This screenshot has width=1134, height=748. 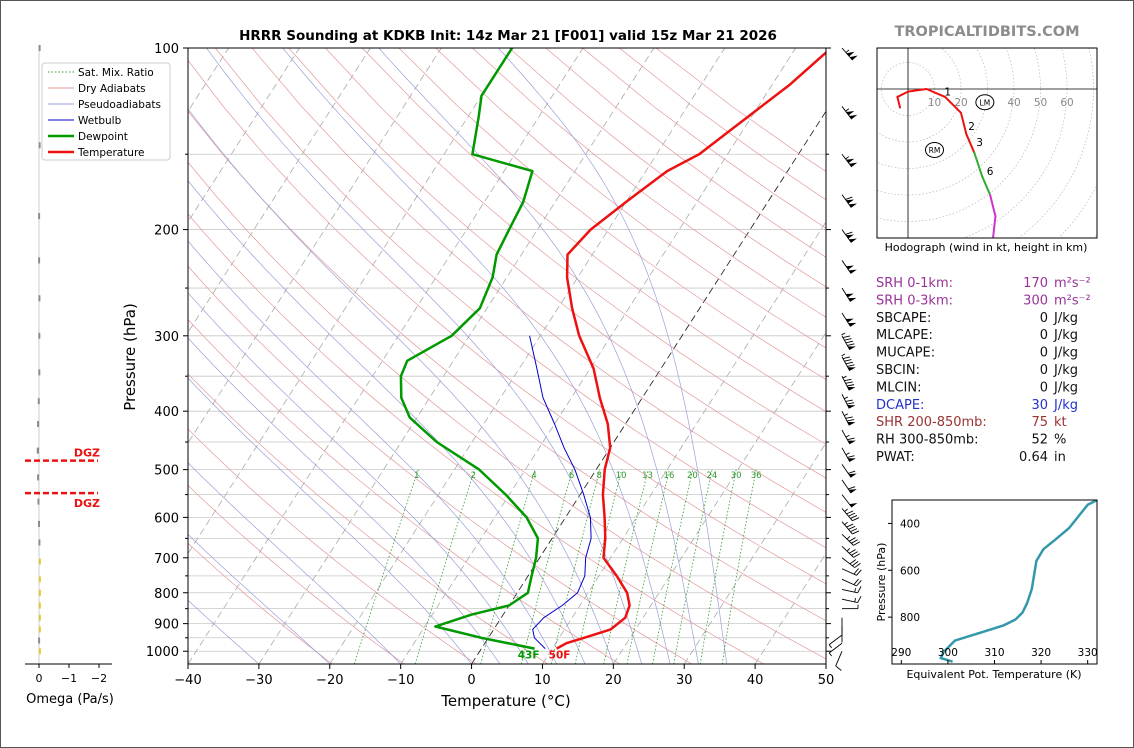 What do you see at coordinates (112, 89) in the screenshot?
I see `legend-label: Dry Adiabats` at bounding box center [112, 89].